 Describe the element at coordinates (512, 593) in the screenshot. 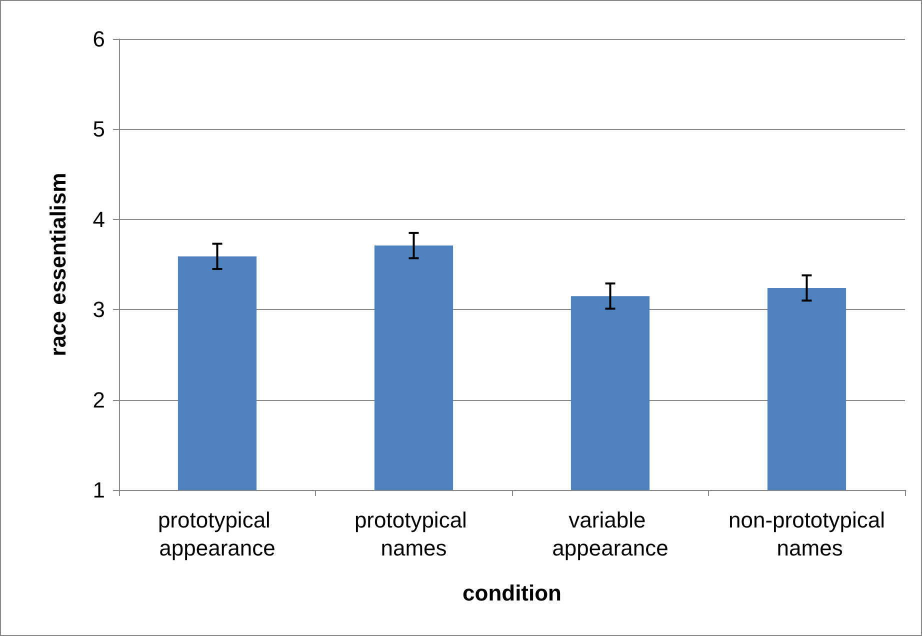

I see `x-axis-title: condition` at that location.